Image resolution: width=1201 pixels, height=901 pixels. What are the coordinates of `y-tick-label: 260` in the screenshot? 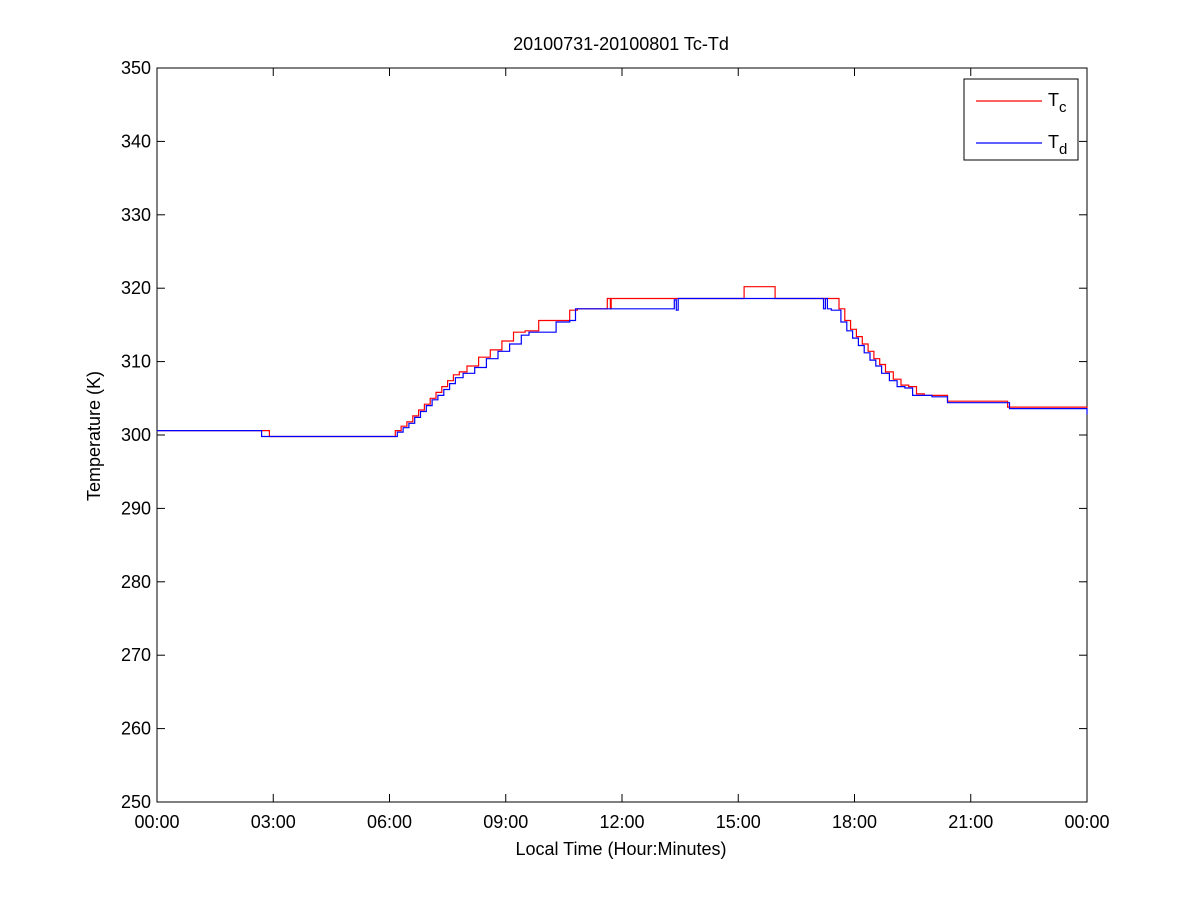 It's located at (136, 729).